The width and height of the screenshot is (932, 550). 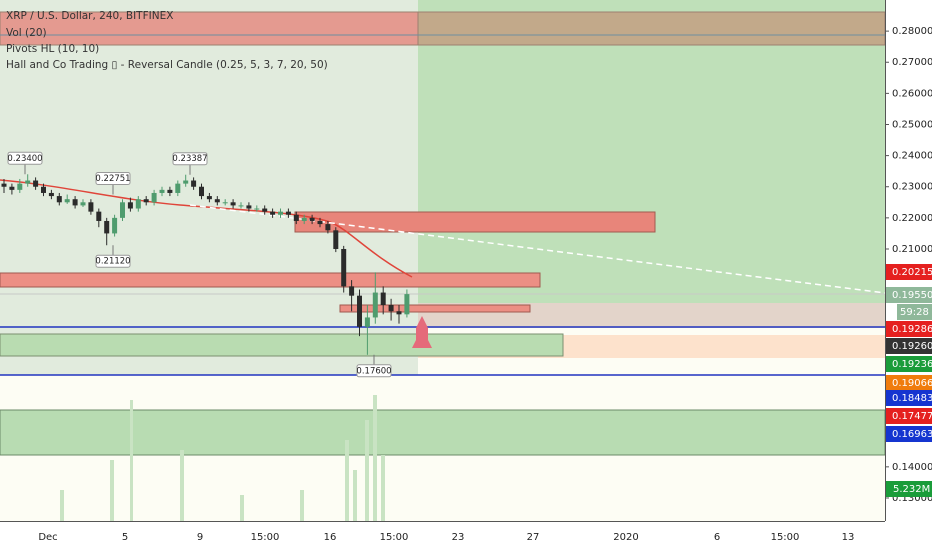 What do you see at coordinates (89, 16) in the screenshot?
I see `symbol-title: XRP / U.S. Dollar, 240, BITFINEX` at bounding box center [89, 16].